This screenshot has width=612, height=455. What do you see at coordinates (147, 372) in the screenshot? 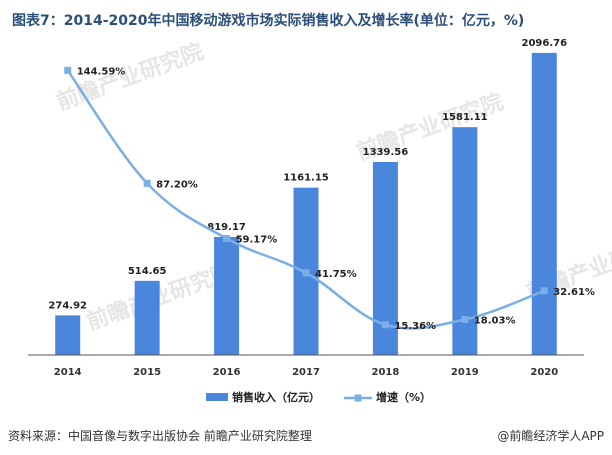
I see `x-tick-label: 2015` at bounding box center [147, 372].